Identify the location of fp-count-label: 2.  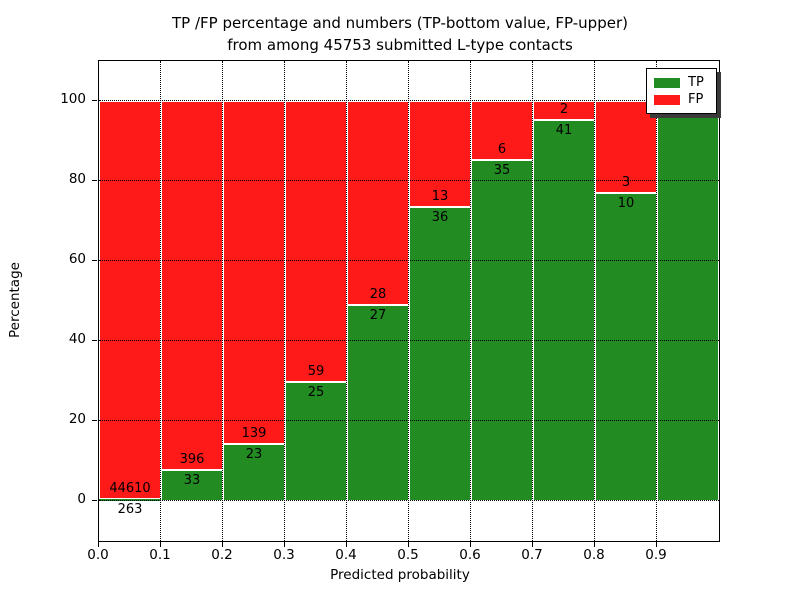
(564, 109).